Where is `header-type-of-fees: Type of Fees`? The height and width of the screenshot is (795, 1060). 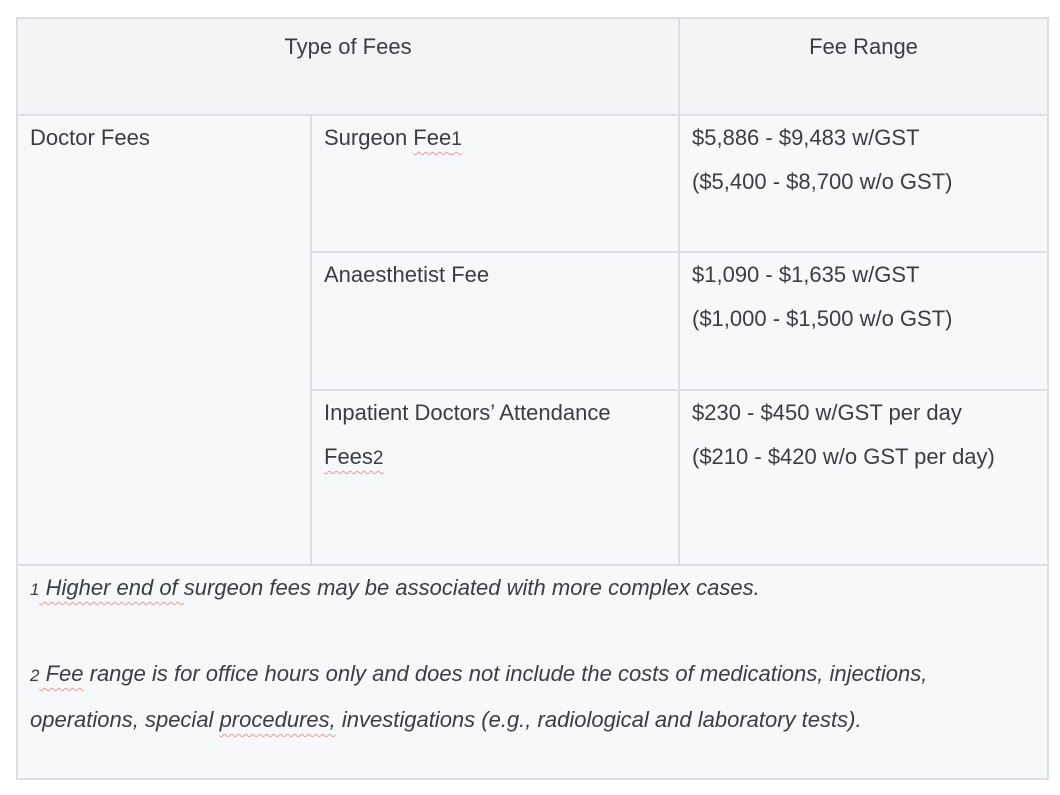 header-type-of-fees: Type of Fees is located at coordinates (348, 66).